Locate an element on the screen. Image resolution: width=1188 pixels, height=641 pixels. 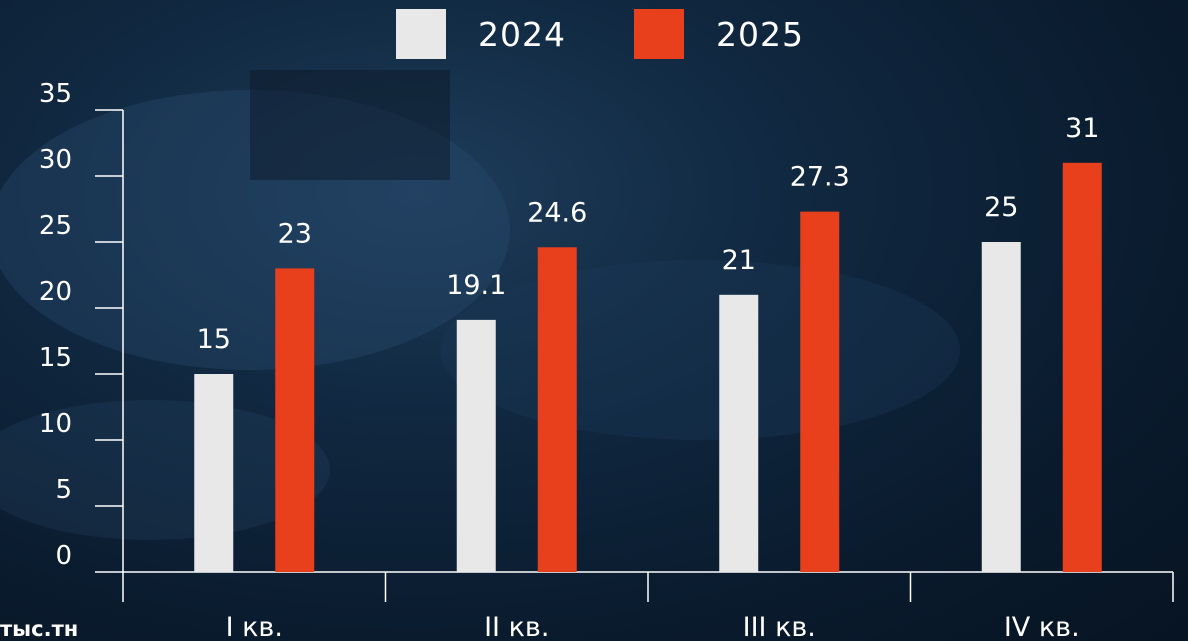
x-category-label: IV кв. is located at coordinates (1042, 626).